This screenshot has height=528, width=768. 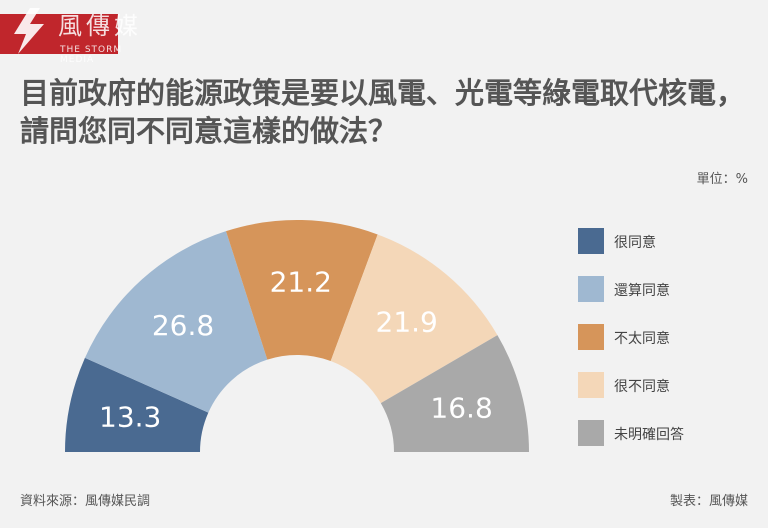 What do you see at coordinates (130, 417) in the screenshot?
I see `slice-value-label: 13.3` at bounding box center [130, 417].